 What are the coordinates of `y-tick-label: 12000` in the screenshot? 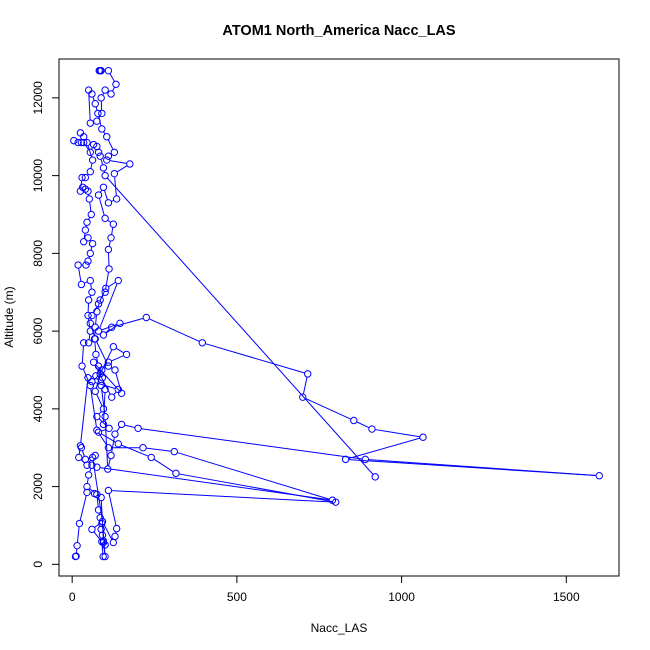 It's located at (38, 98).